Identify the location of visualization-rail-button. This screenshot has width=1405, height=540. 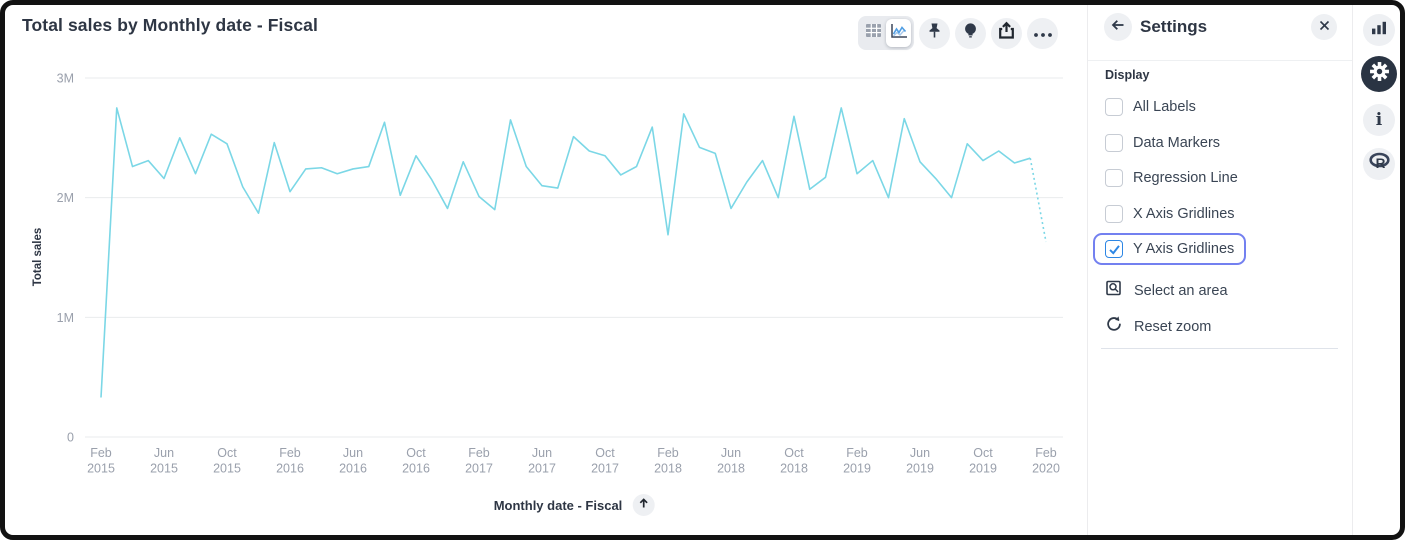
(1379, 30).